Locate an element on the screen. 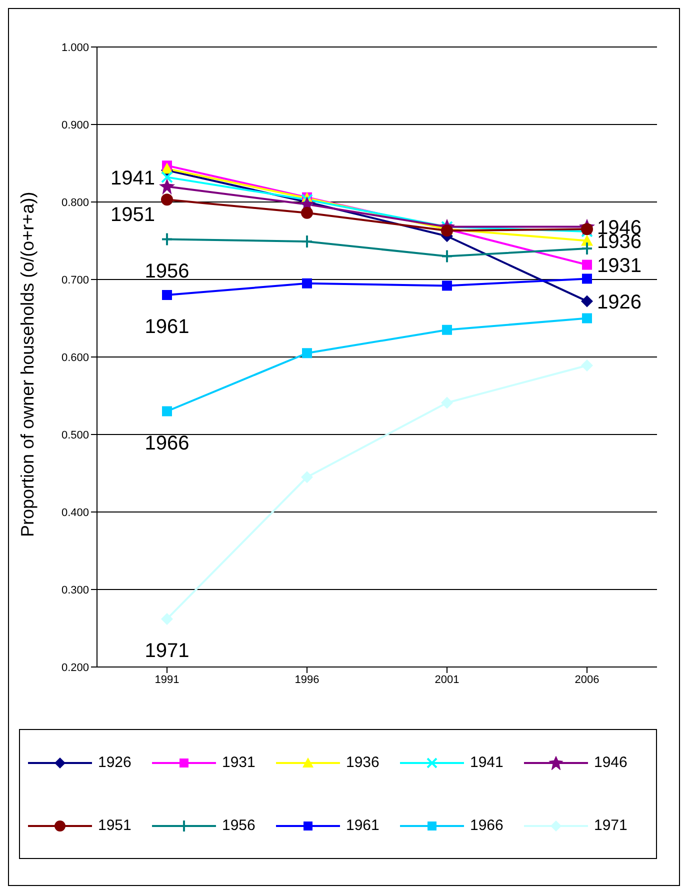  annotation: 1966 is located at coordinates (167, 443).